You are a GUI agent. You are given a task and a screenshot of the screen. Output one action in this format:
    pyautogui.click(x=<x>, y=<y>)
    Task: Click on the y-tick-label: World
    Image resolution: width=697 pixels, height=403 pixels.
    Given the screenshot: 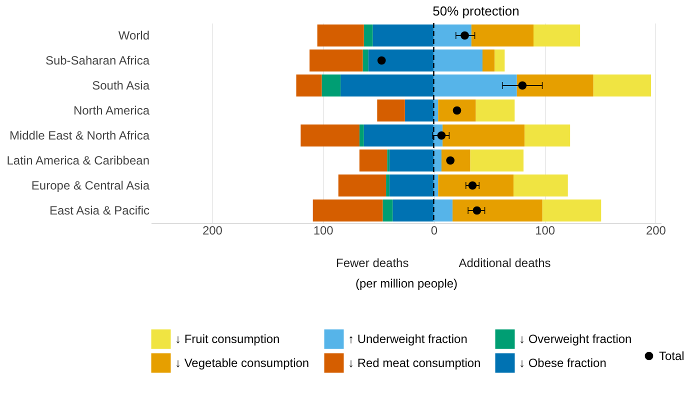 What is the action you would take?
    pyautogui.click(x=134, y=35)
    